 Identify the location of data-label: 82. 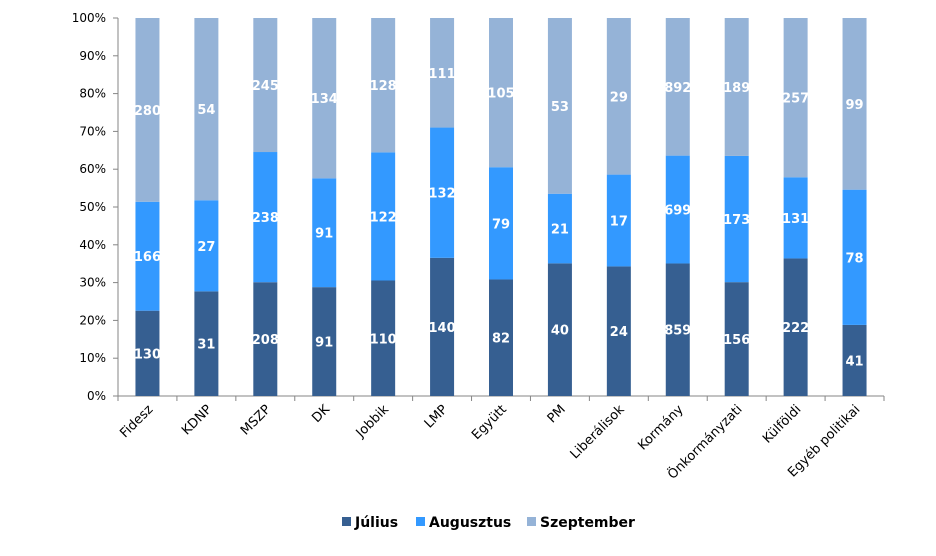
(501, 339).